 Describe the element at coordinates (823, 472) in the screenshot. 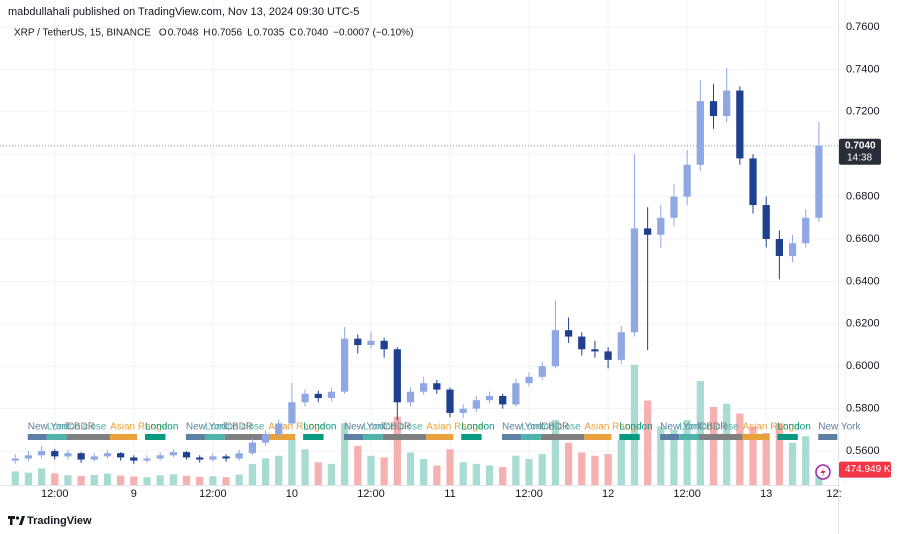

I see `lightning-icon` at that location.